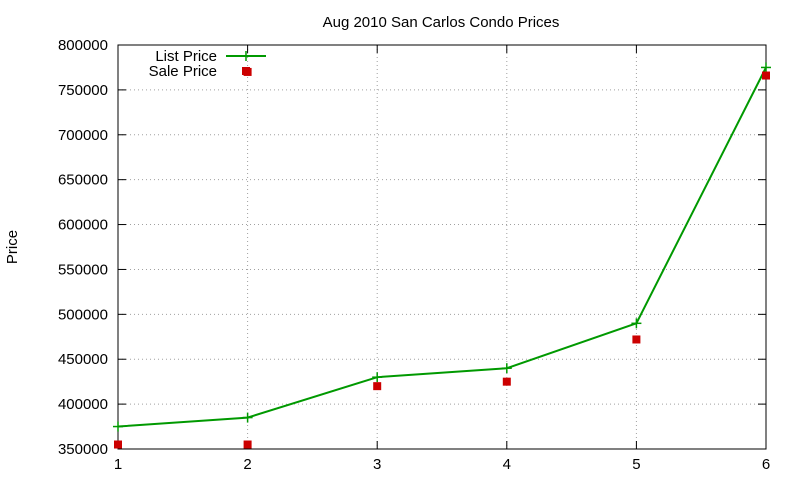  What do you see at coordinates (246, 71) in the screenshot?
I see `legend-square-marker` at bounding box center [246, 71].